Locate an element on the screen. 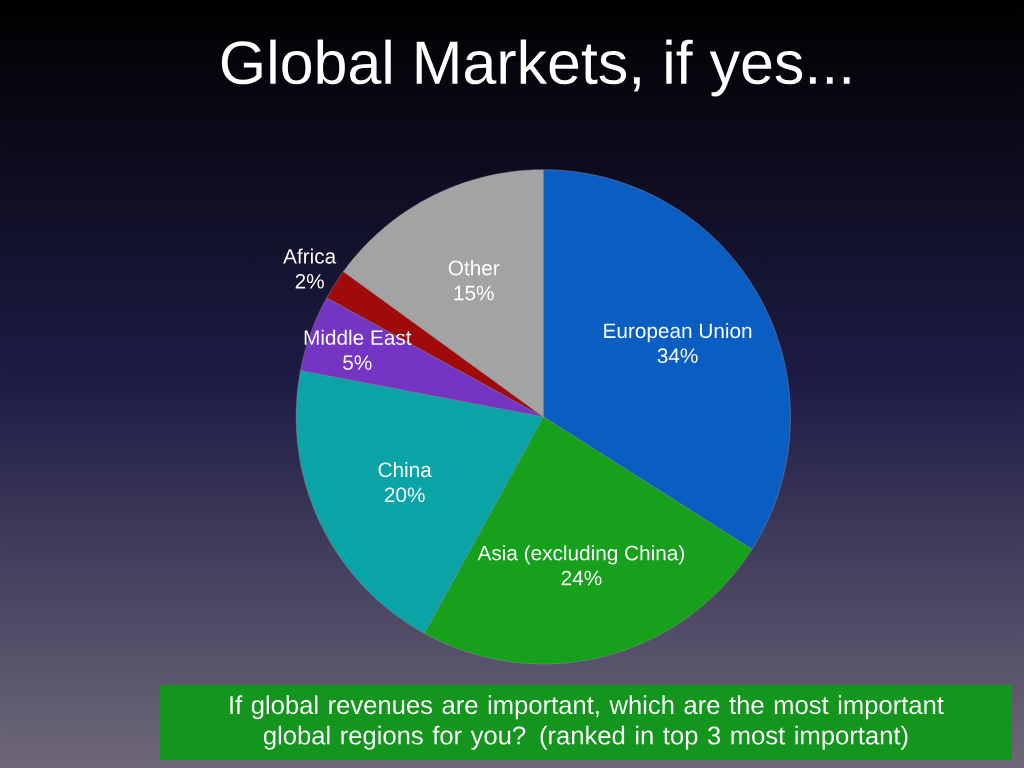 The image size is (1024, 768). slice-label: Other is located at coordinates (474, 268).